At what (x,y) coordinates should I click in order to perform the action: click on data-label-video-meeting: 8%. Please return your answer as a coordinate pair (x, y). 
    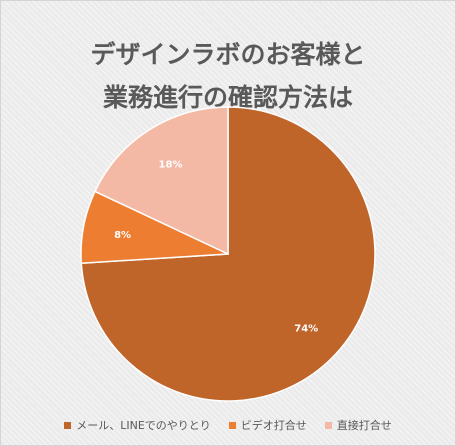
    Looking at the image, I should click on (122, 235).